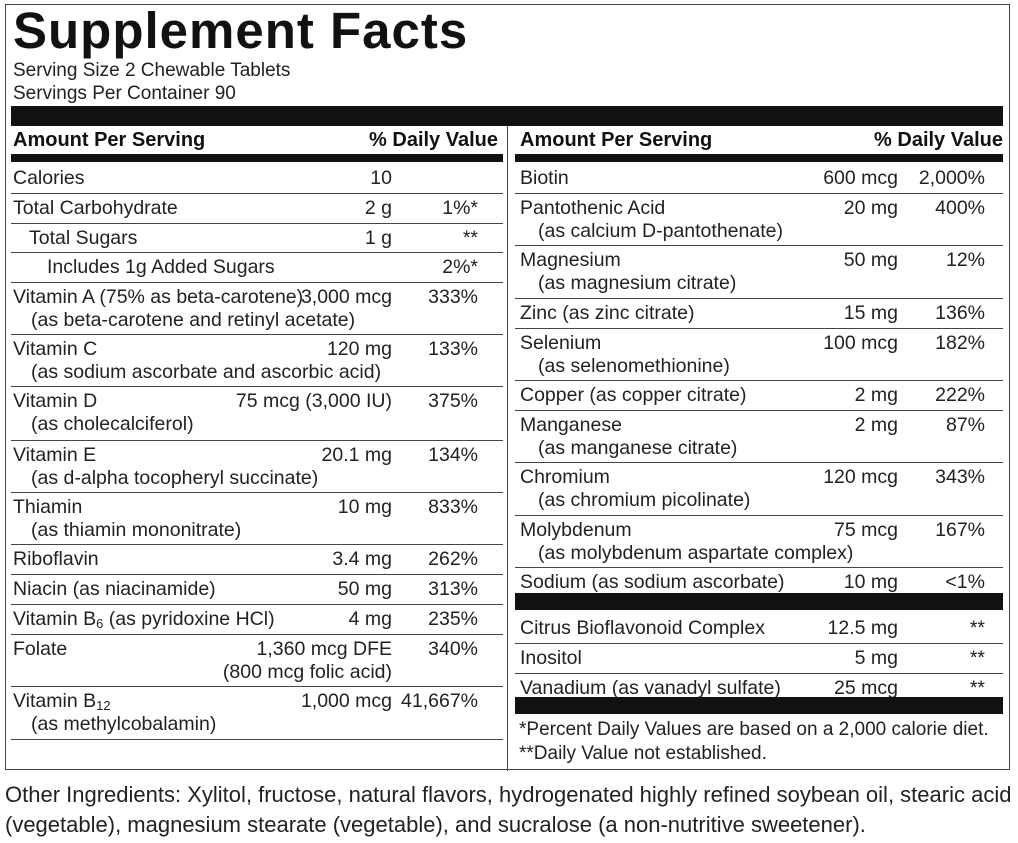 This screenshot has height=843, width=1018. I want to click on nutrient-row: Inositol 5 mg **, so click(506, 658).